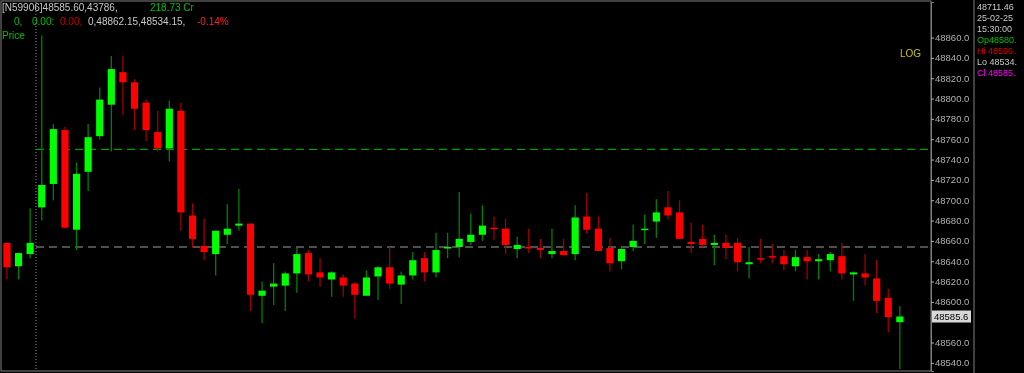  I want to click on y-tick-label: 48740.0, so click(952, 160).